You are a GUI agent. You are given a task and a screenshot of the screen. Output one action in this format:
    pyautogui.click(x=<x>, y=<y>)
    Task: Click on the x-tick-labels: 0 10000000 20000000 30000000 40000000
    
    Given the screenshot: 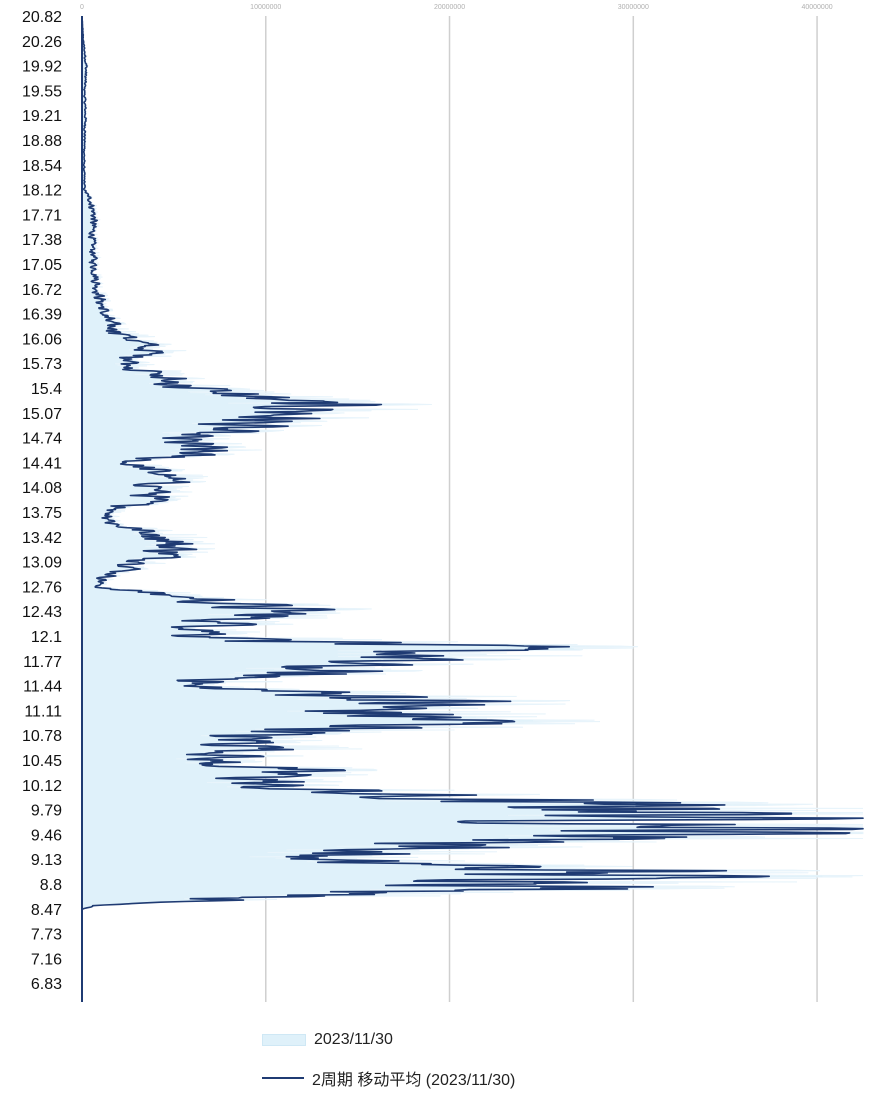 What is the action you would take?
    pyautogui.click(x=456, y=7)
    